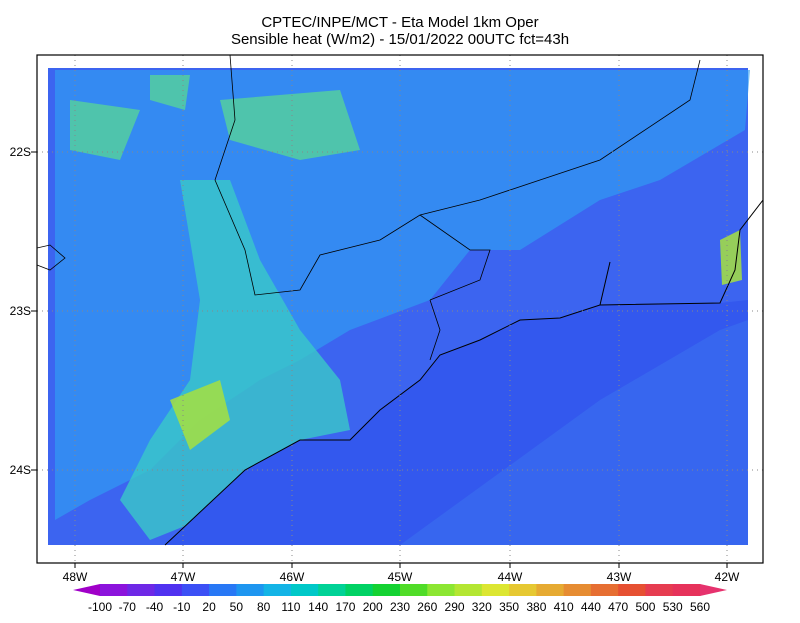  Describe the element at coordinates (427, 607) in the screenshot. I see `colorbar-label: 260` at that location.